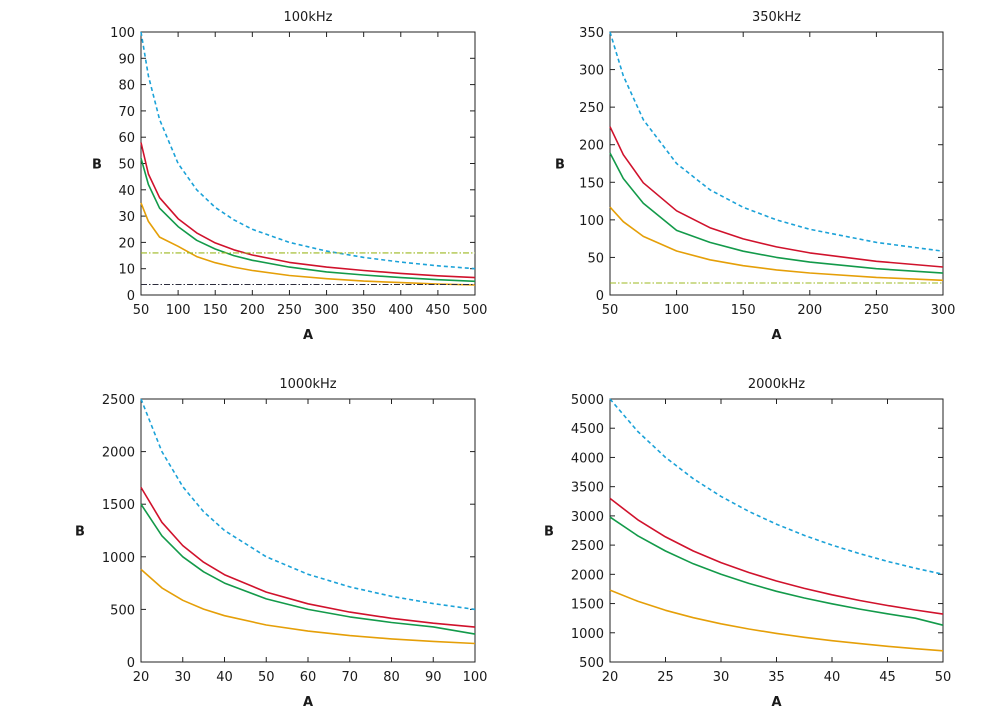 The height and width of the screenshot is (712, 1005). Describe the element at coordinates (587, 517) in the screenshot. I see `y-tick-label: 3000` at that location.